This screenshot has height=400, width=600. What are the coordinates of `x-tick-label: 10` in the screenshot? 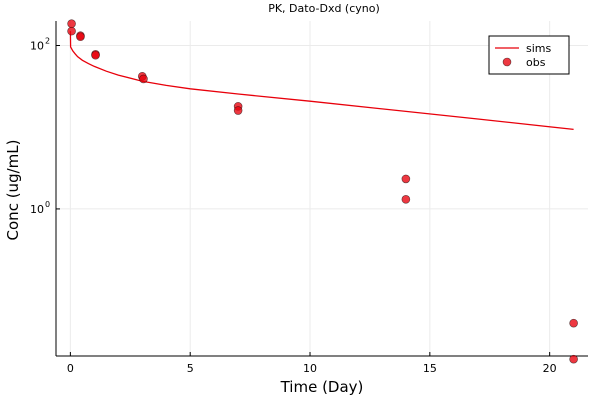 It's located at (310, 368).